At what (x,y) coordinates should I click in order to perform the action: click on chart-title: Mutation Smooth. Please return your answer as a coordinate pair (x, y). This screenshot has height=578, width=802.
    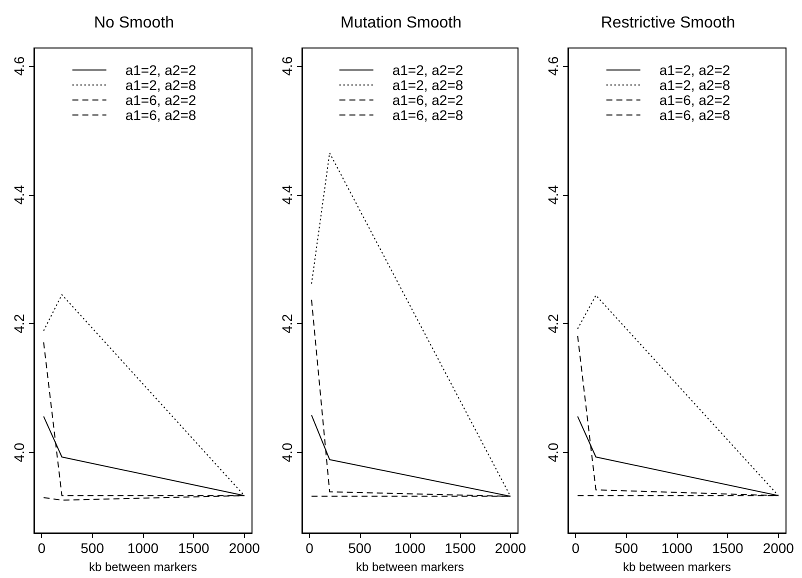
    Looking at the image, I should click on (401, 23).